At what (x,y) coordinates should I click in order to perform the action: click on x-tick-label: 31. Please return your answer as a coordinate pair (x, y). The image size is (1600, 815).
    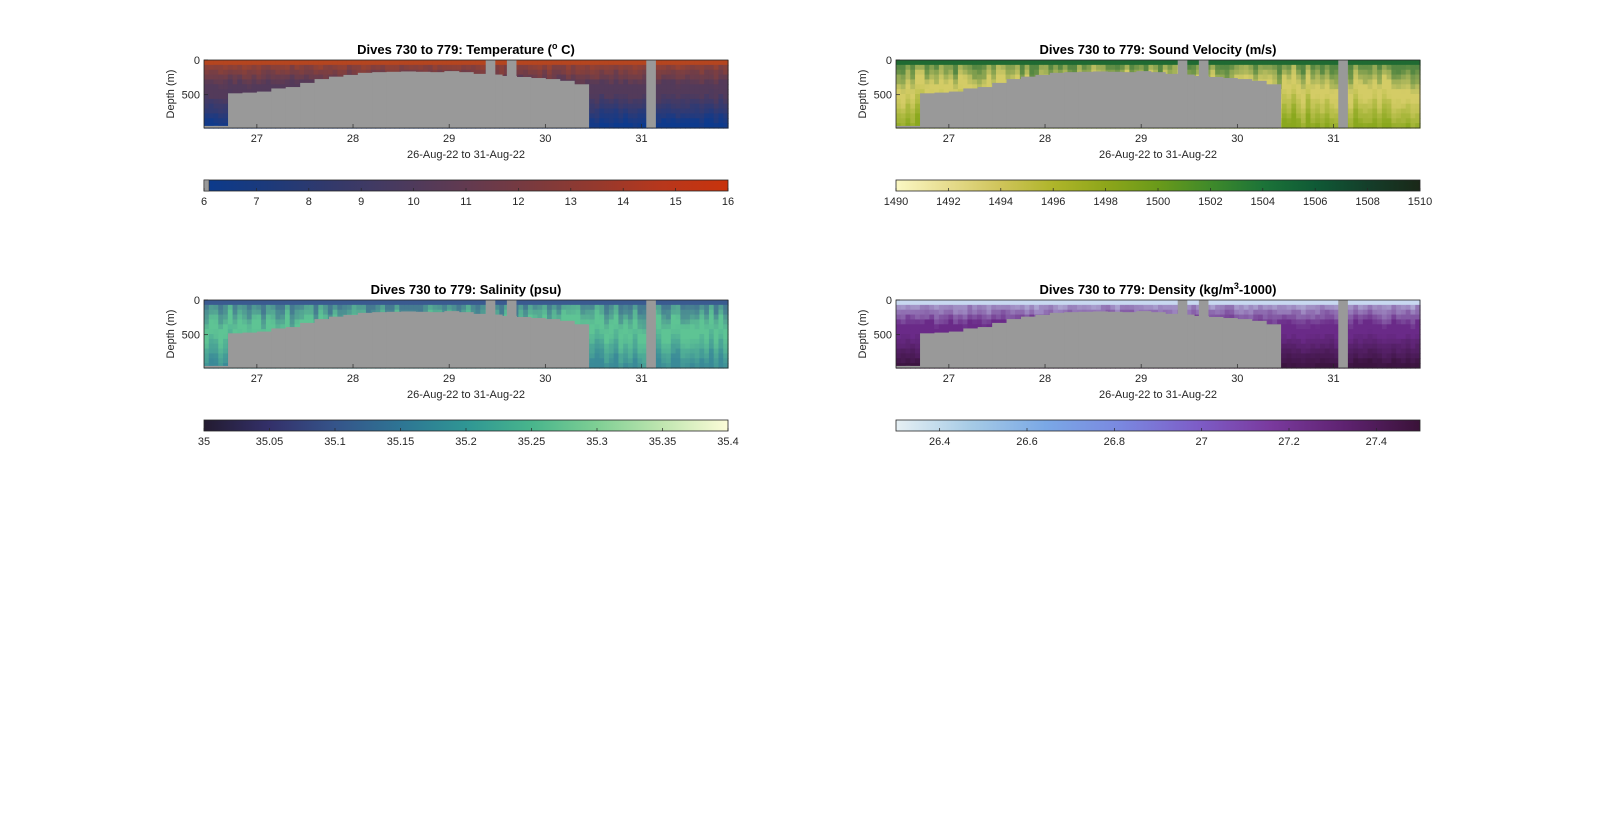
    Looking at the image, I should click on (641, 139).